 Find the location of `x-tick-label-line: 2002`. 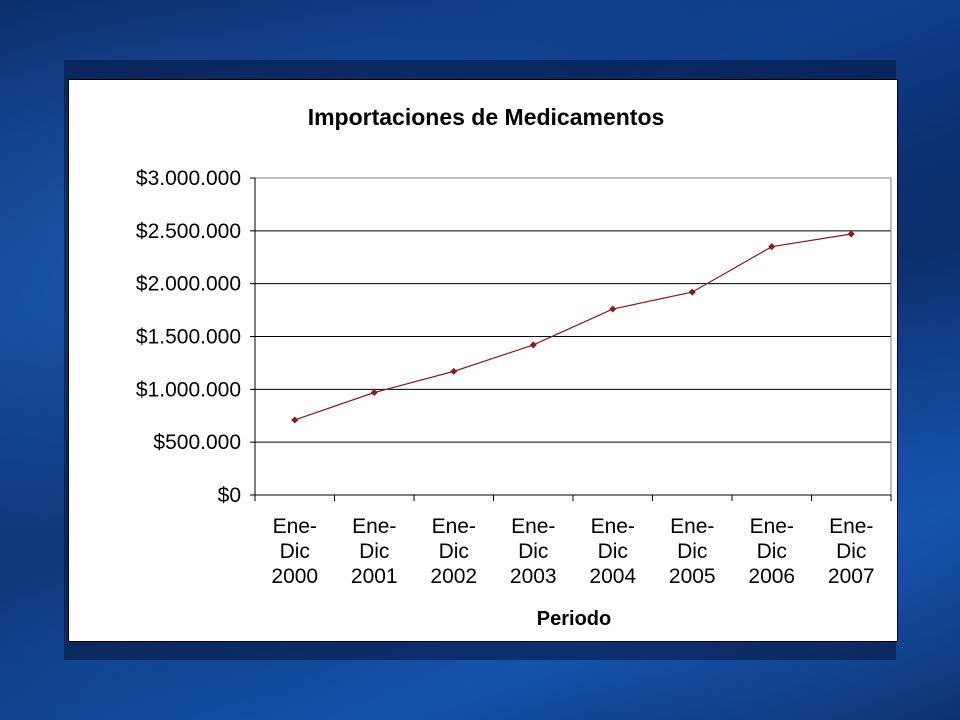

x-tick-label-line: 2002 is located at coordinates (453, 576).